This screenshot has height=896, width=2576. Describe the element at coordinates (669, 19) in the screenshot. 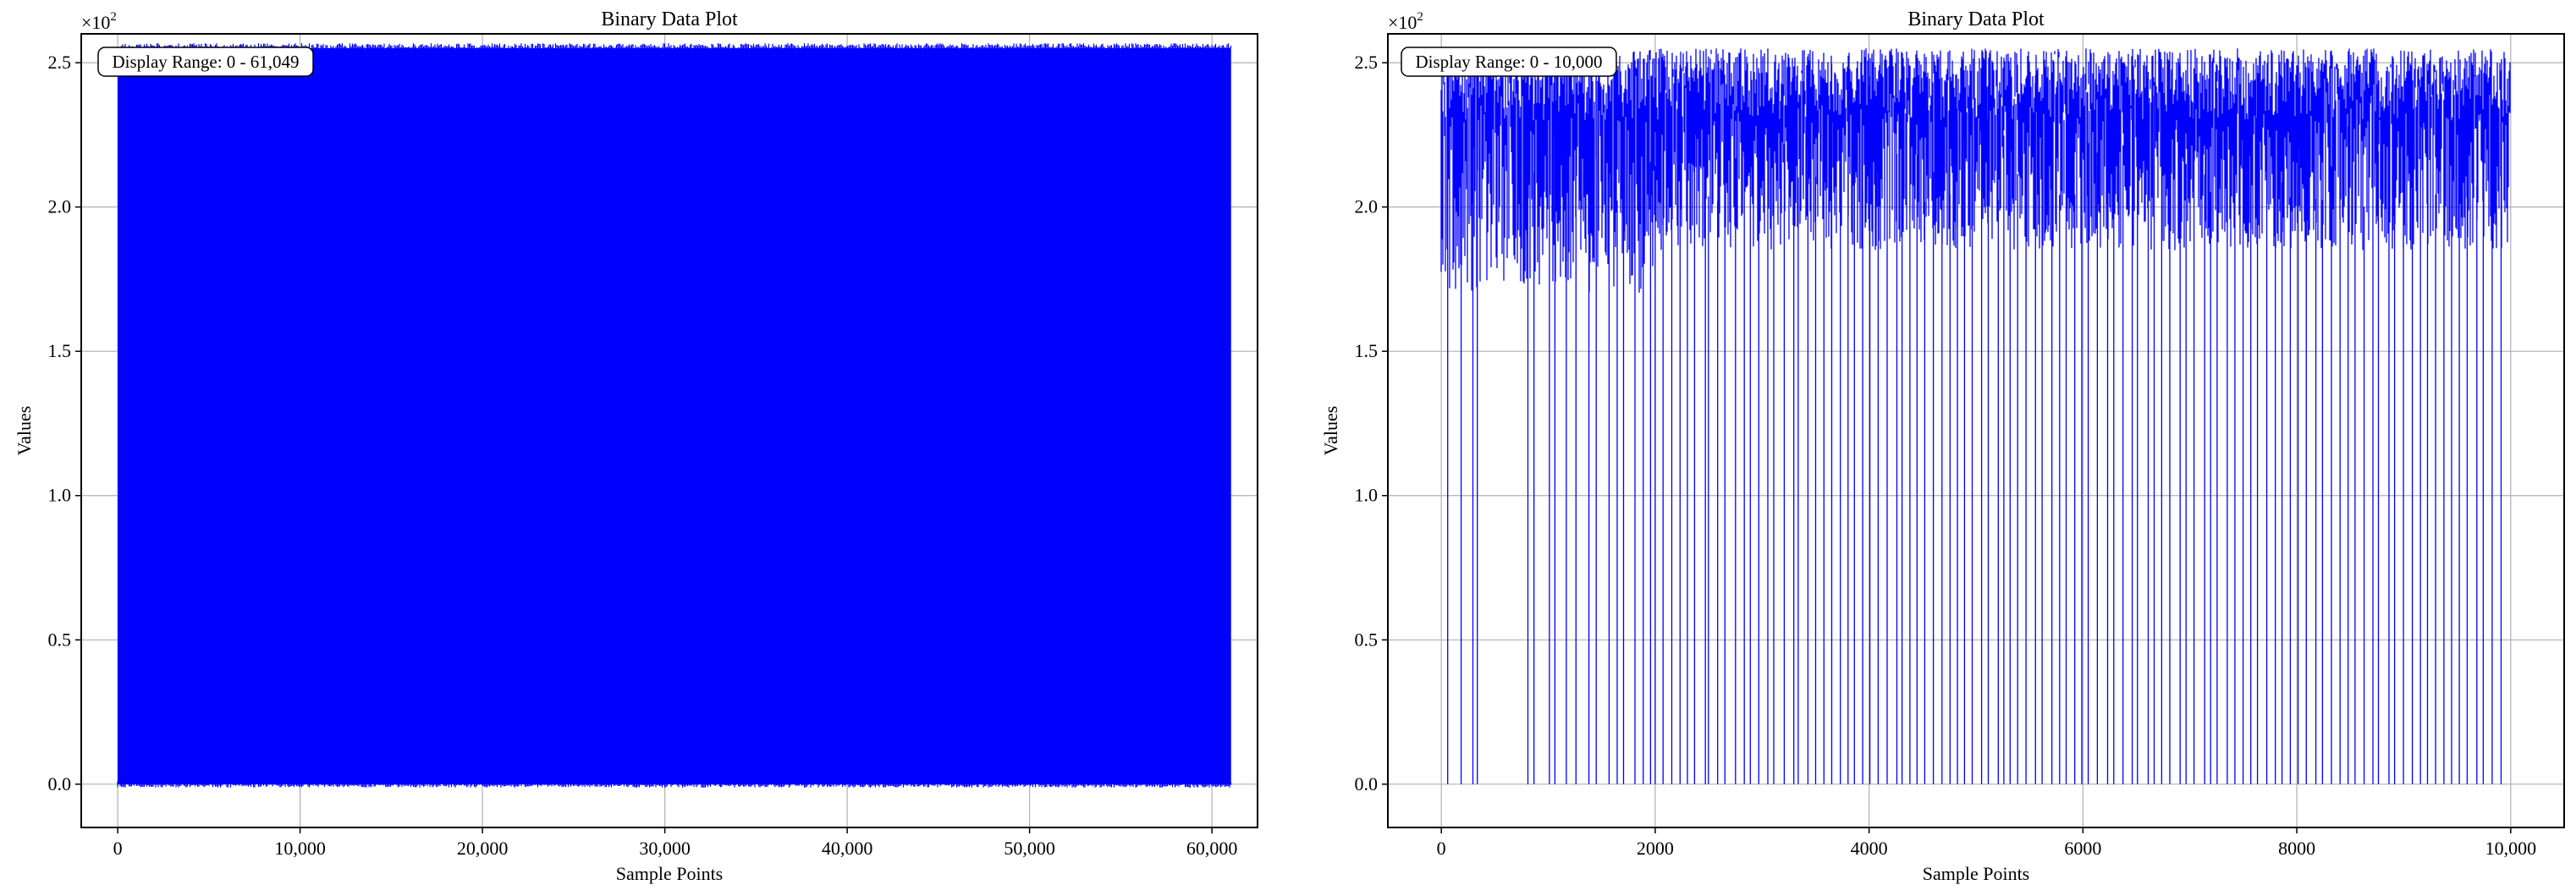

I see `chart-title-left: Binary Data Plot` at that location.